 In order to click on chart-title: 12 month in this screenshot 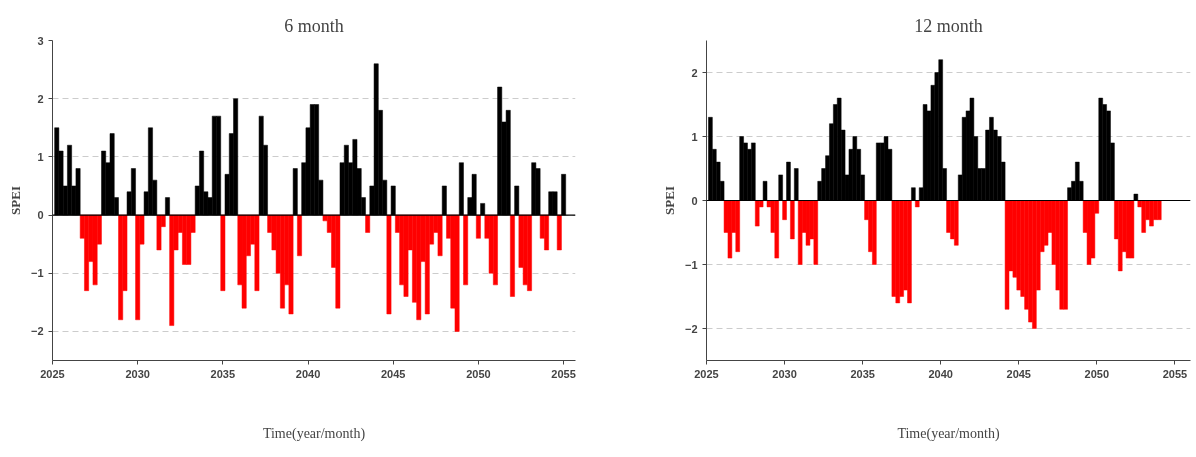, I will do `click(948, 25)`.